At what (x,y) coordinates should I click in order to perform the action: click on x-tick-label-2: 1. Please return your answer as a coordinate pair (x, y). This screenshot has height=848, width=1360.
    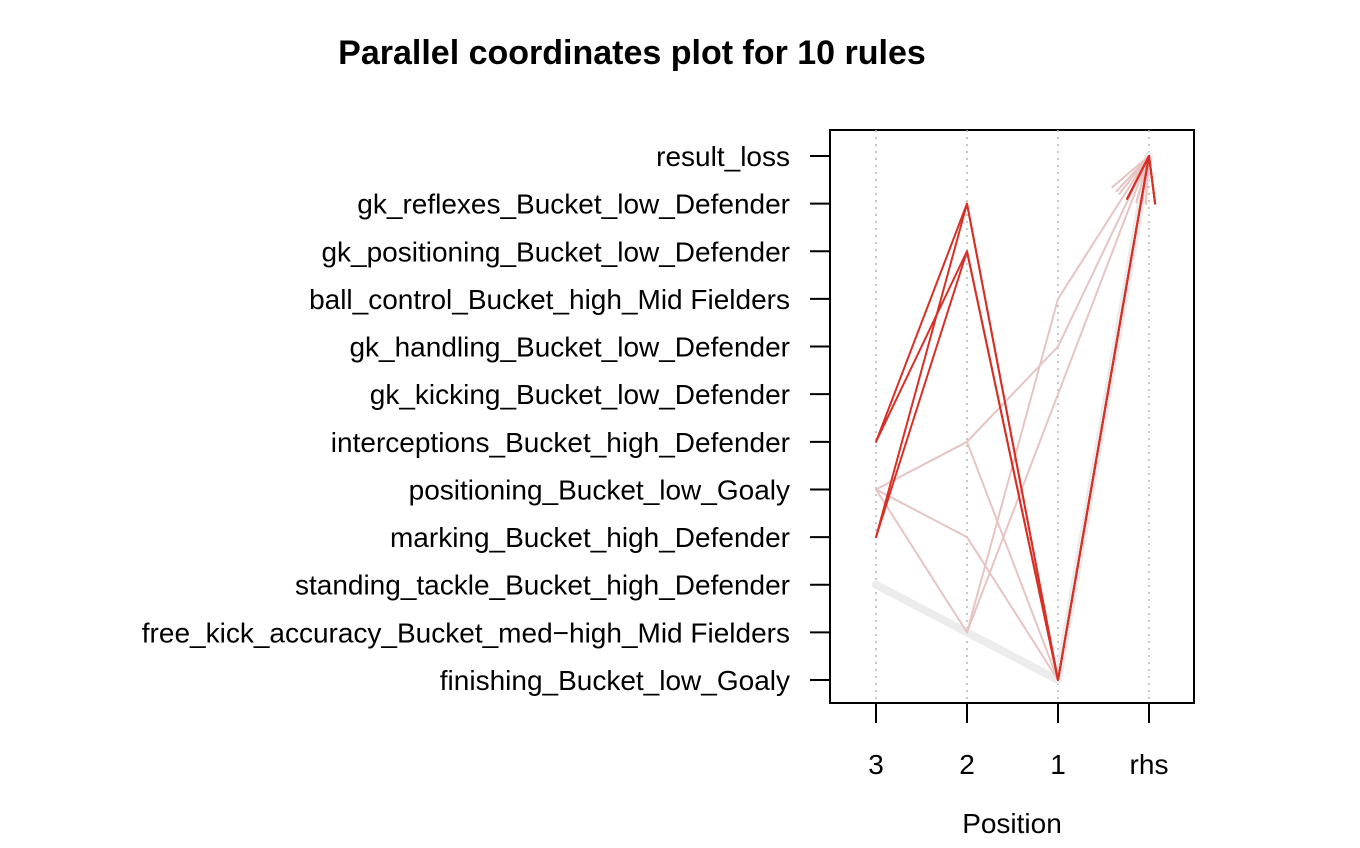
    Looking at the image, I should click on (1058, 764).